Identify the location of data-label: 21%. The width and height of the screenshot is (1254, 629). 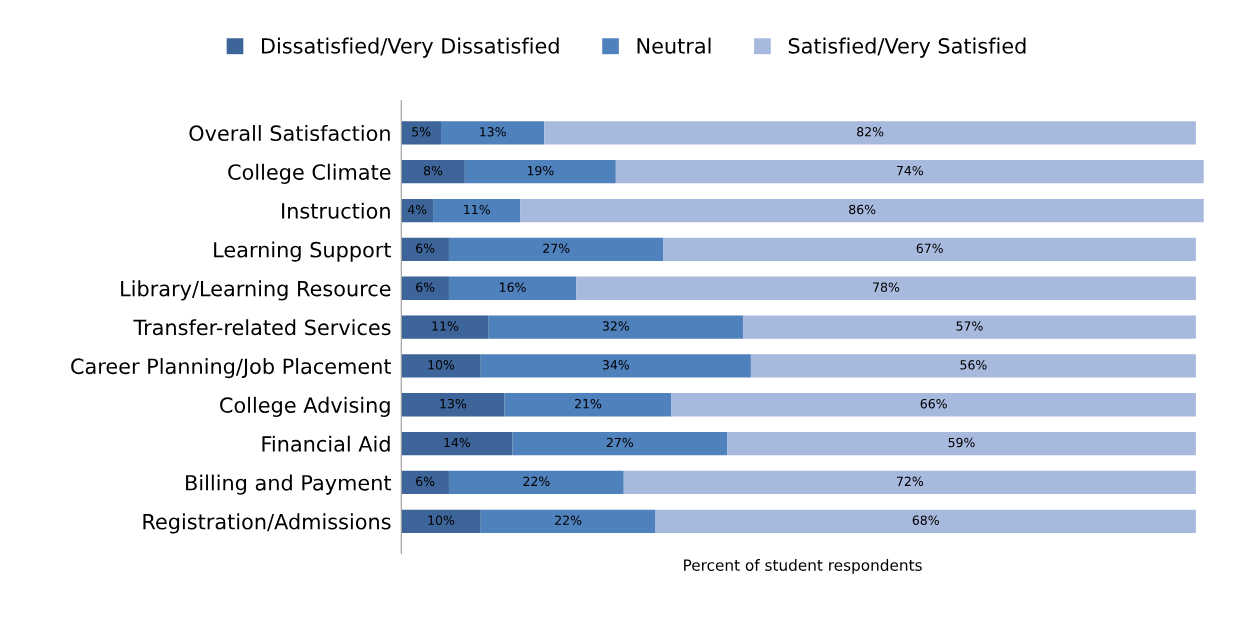
(588, 403).